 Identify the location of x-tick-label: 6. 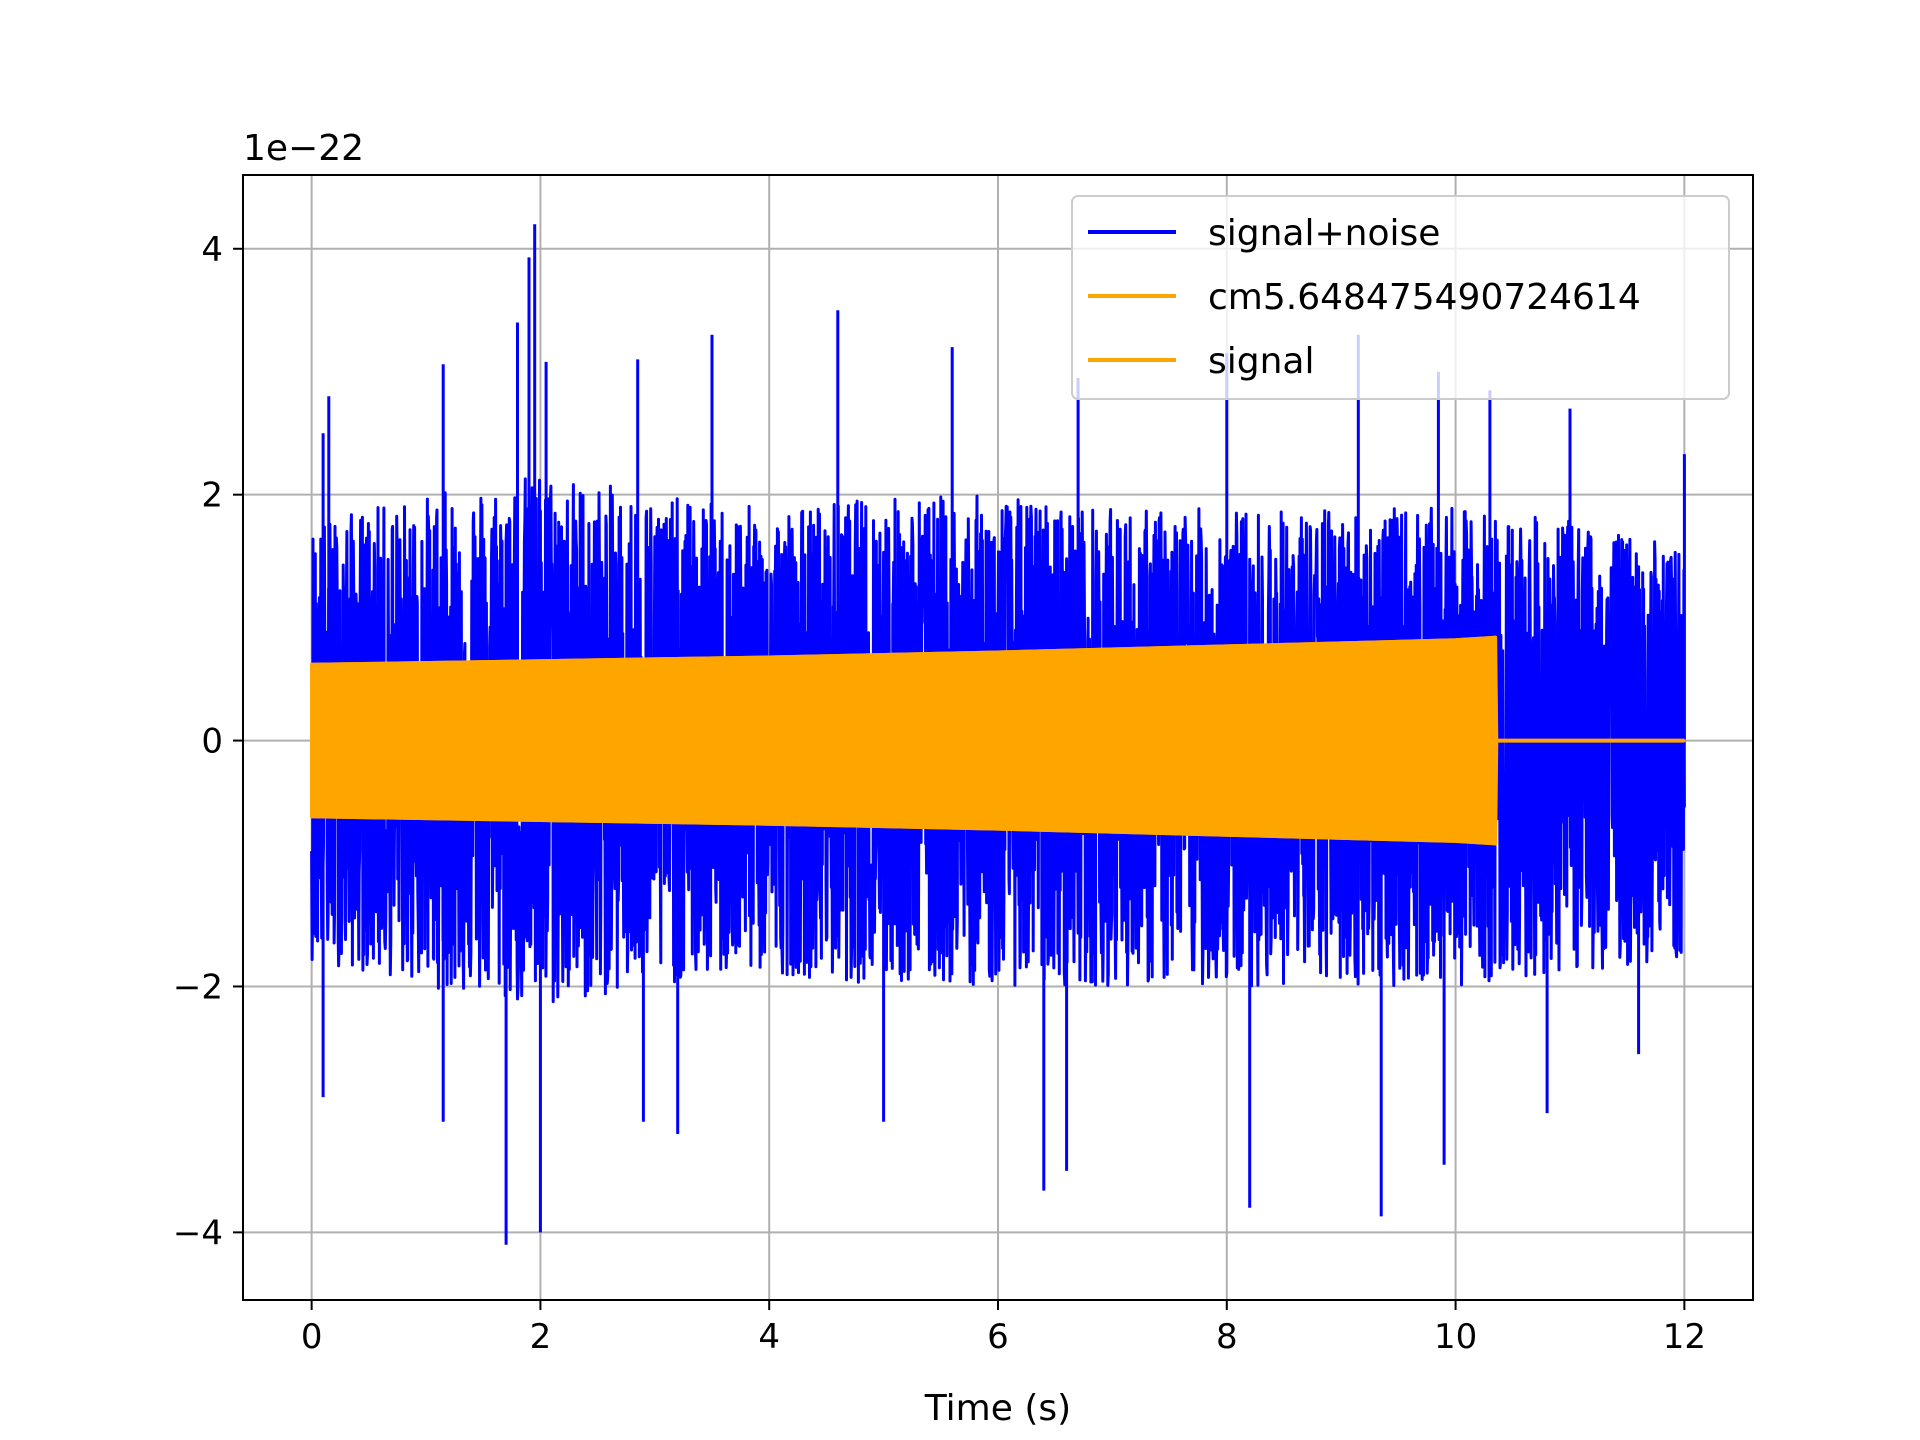
(998, 1337).